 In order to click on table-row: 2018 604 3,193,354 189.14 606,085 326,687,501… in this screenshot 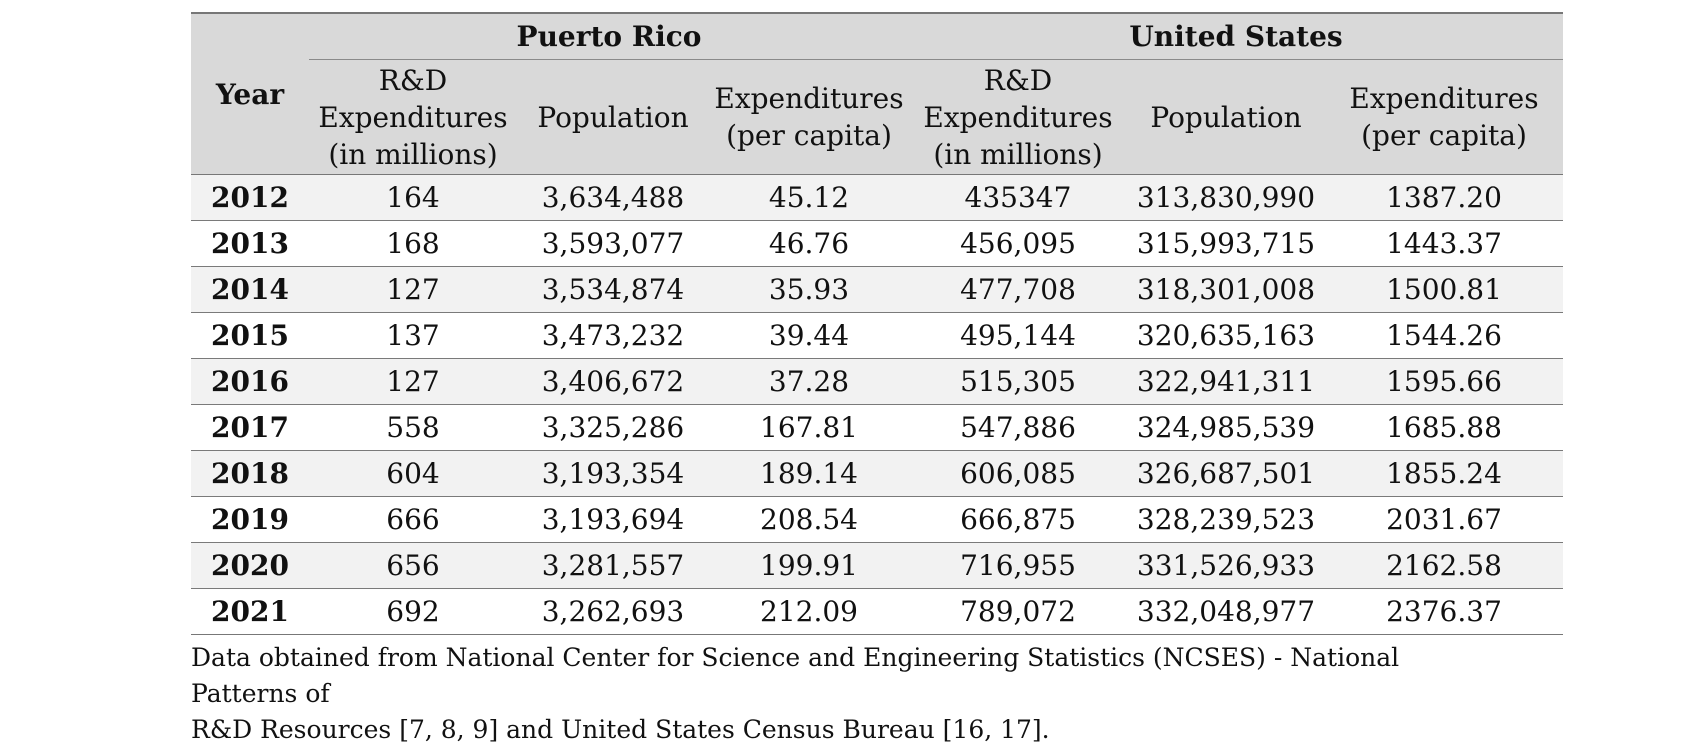, I will do `click(877, 473)`.